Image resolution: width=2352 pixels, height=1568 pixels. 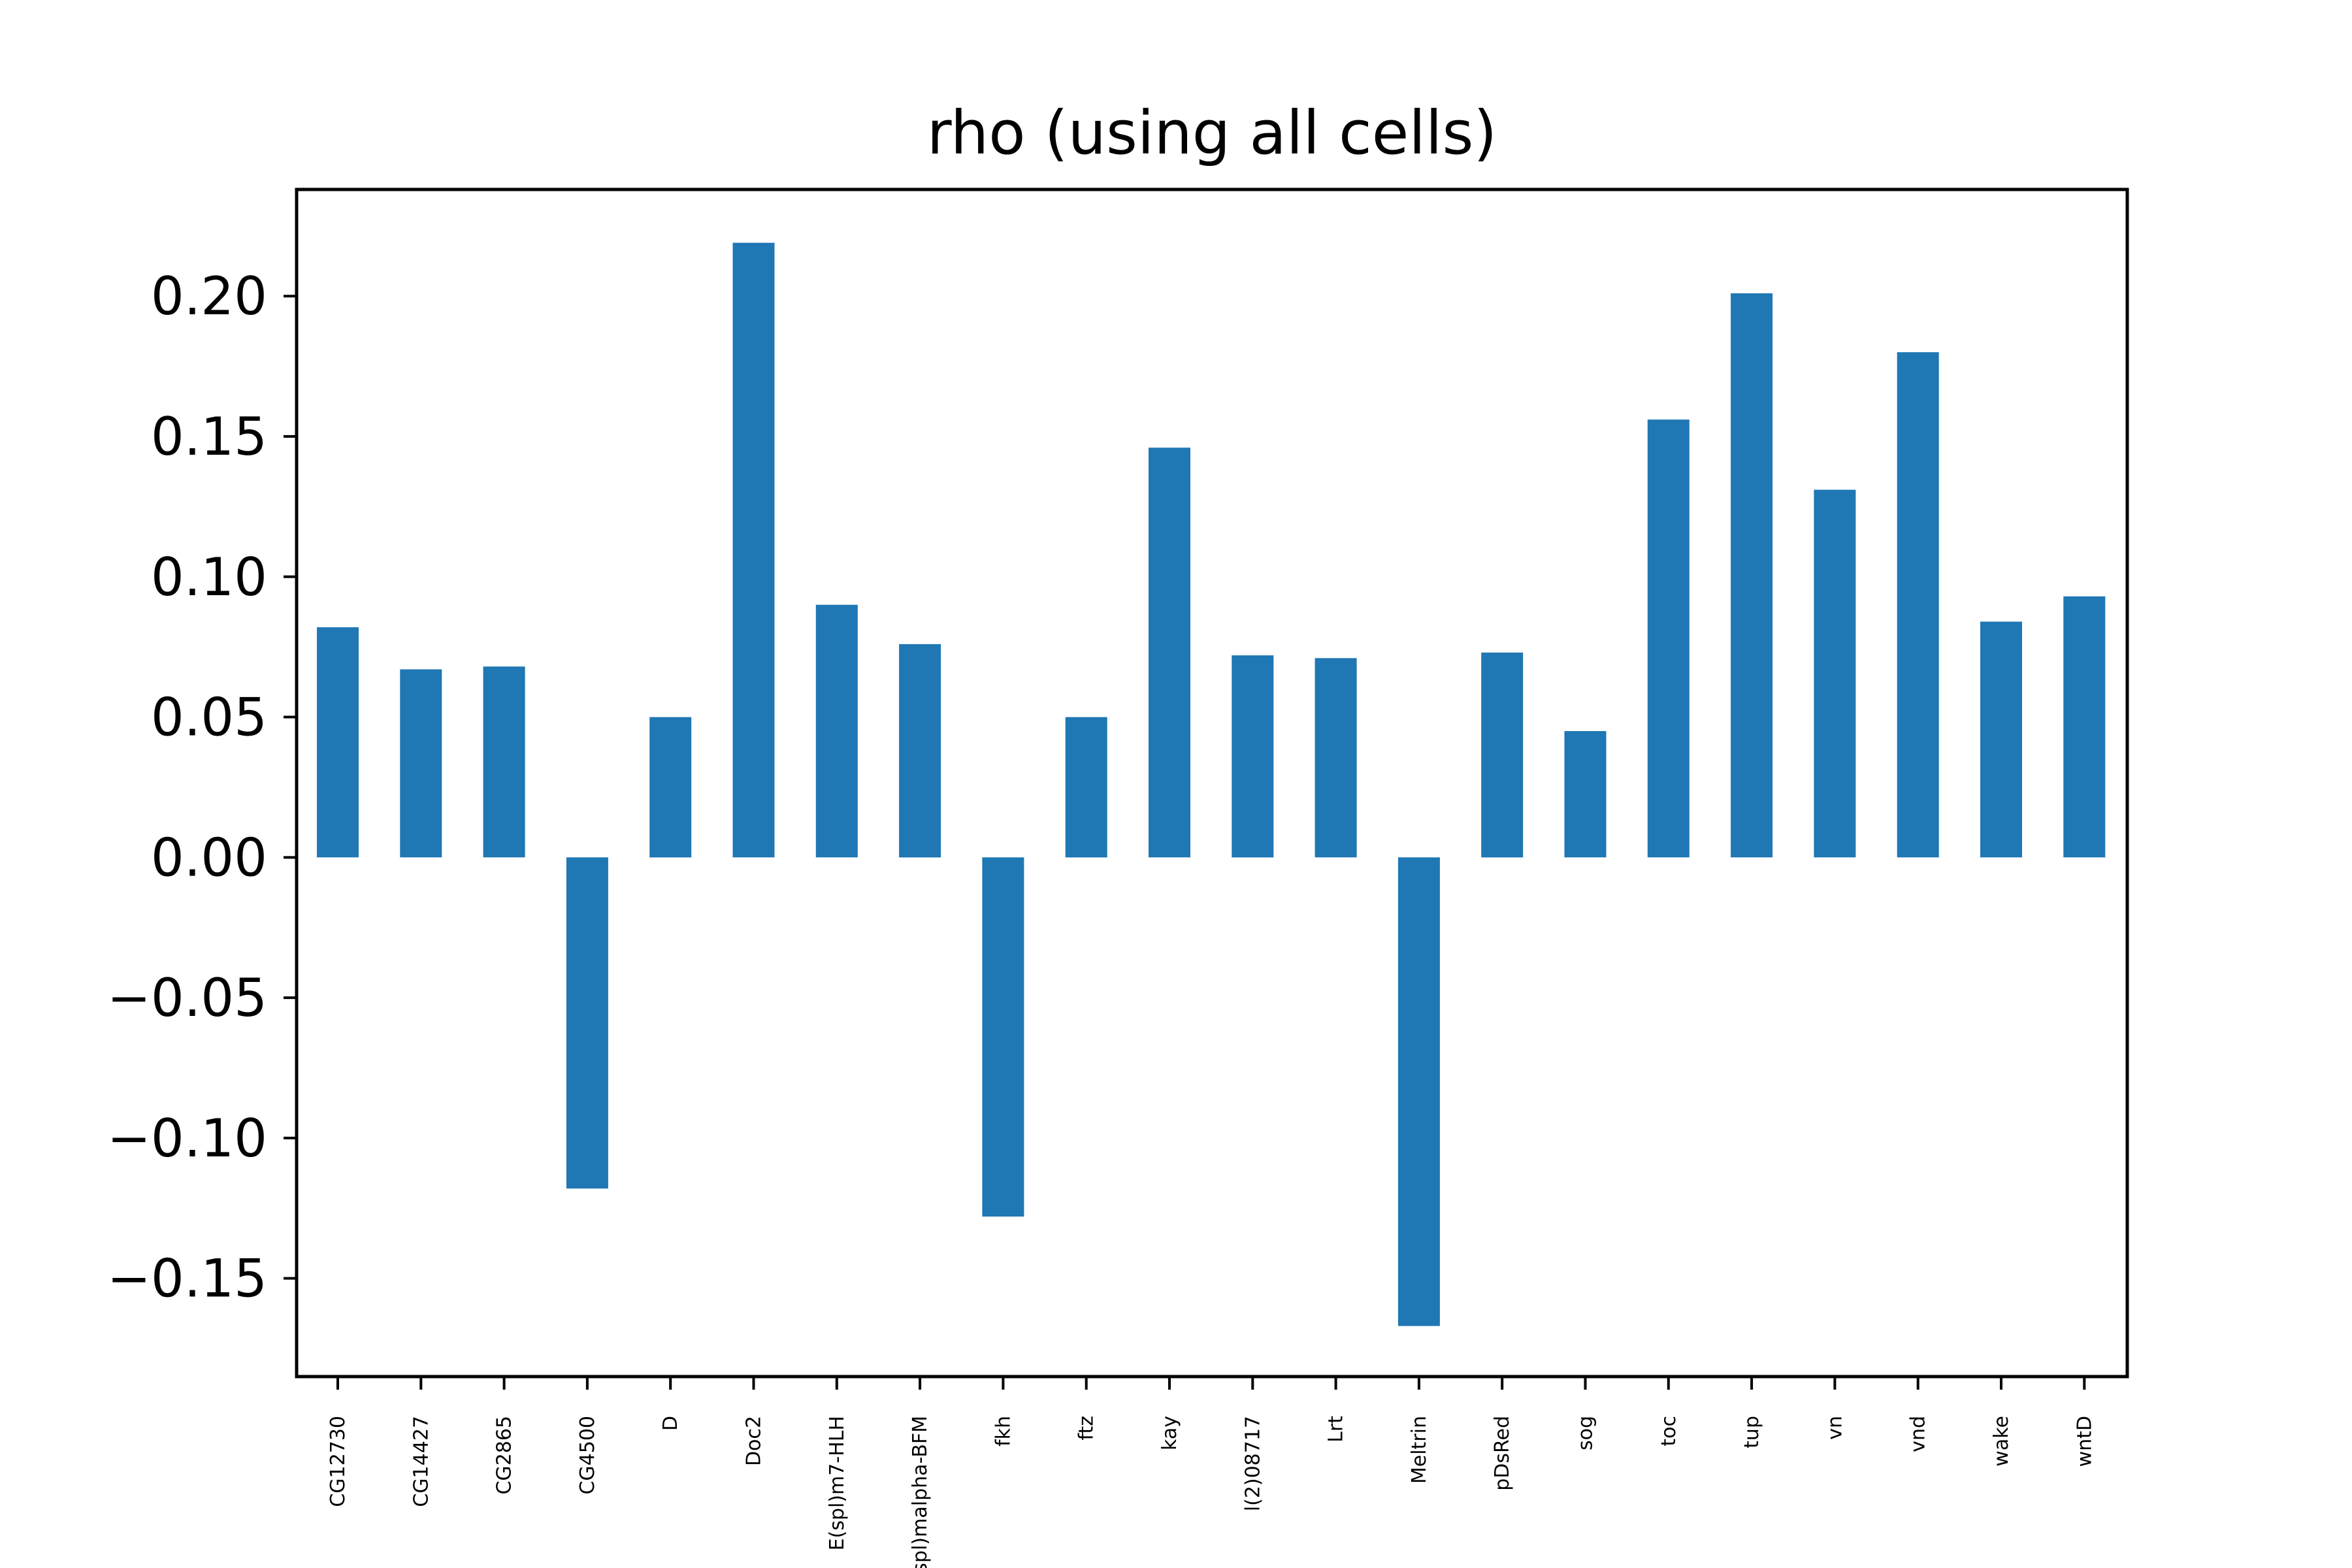 I want to click on x-tick-label: CG2865, so click(x=504, y=1455).